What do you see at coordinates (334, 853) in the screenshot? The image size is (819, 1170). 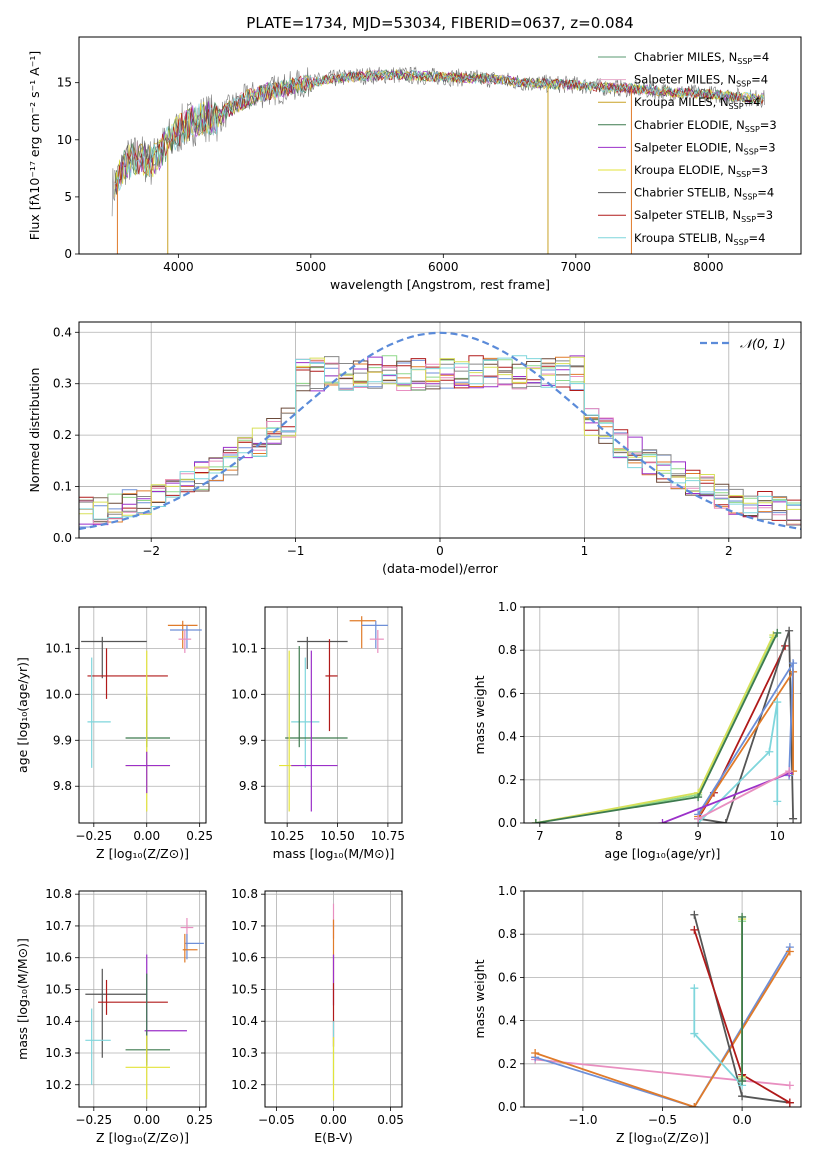 I see `x-axis-label: mass [log₁₀(M/M⊙)]` at bounding box center [334, 853].